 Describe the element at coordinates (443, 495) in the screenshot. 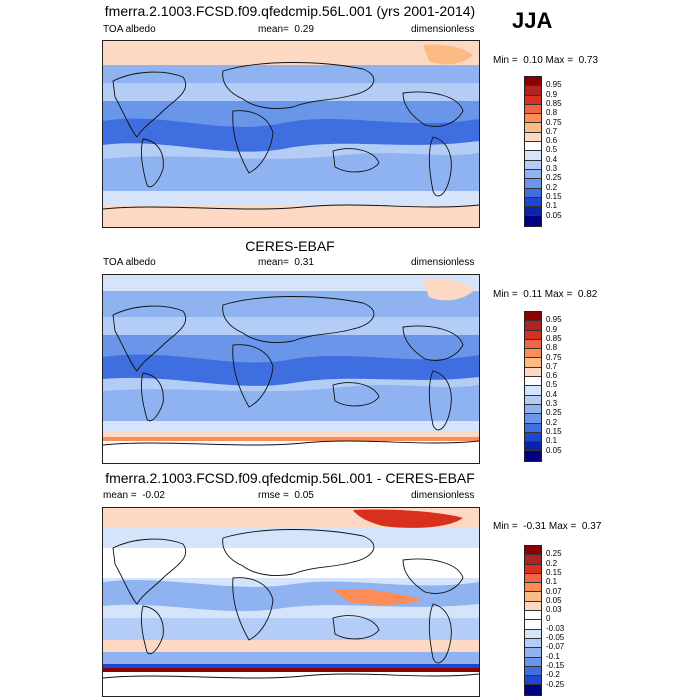

I see `panel-3-units-label: dimensionless` at that location.